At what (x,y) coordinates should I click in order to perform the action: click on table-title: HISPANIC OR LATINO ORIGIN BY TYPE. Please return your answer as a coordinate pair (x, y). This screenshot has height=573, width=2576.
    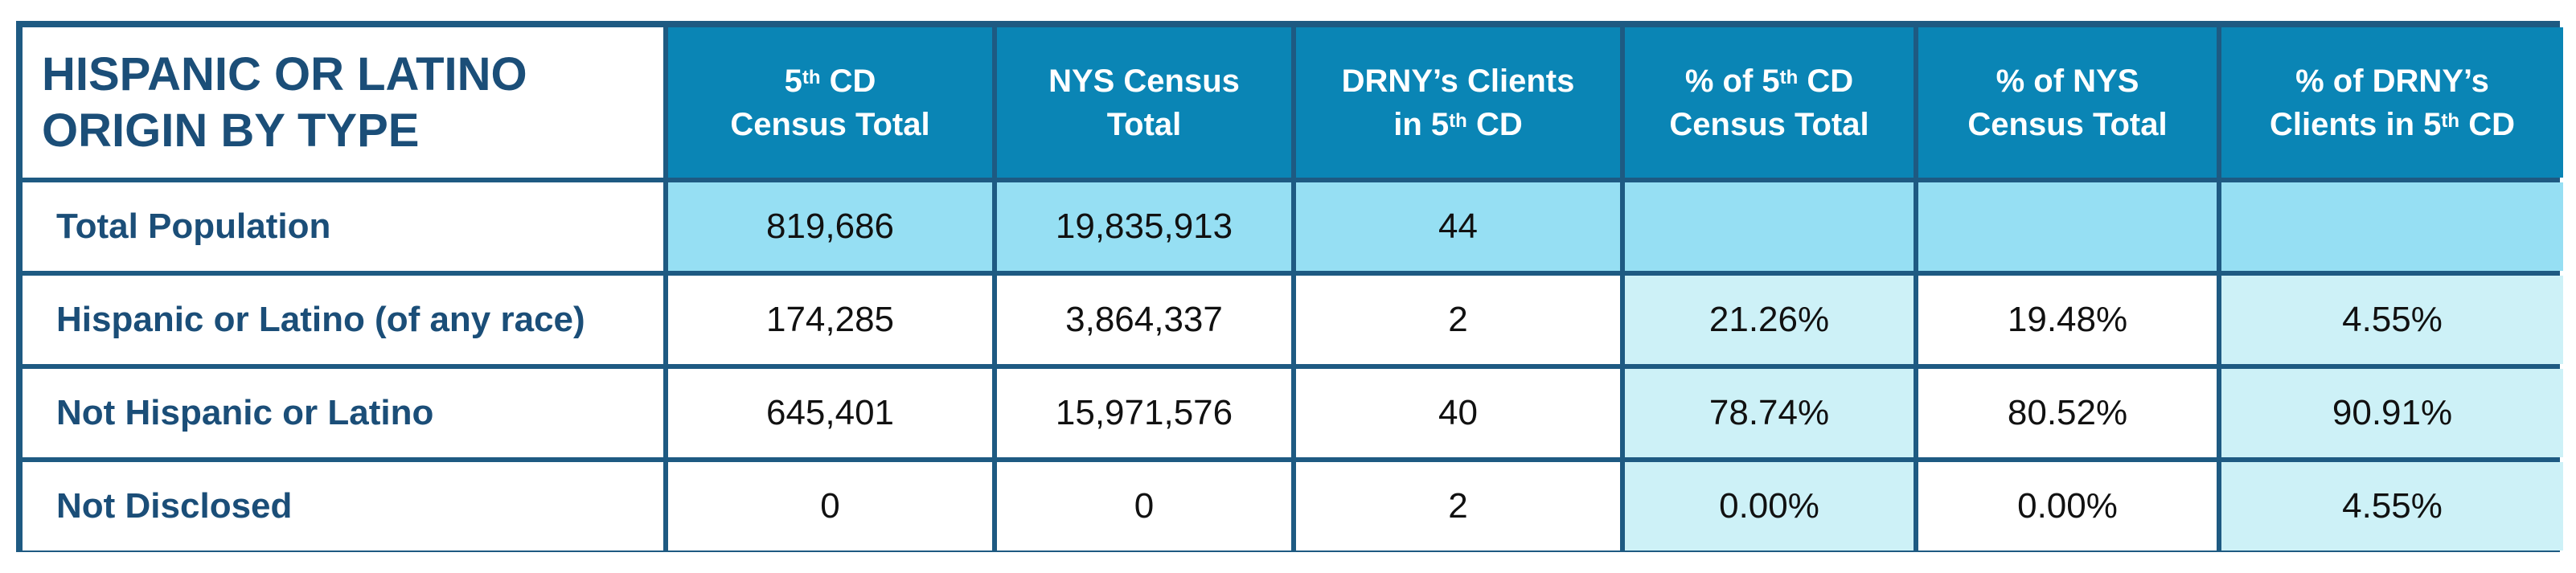
    Looking at the image, I should click on (343, 103).